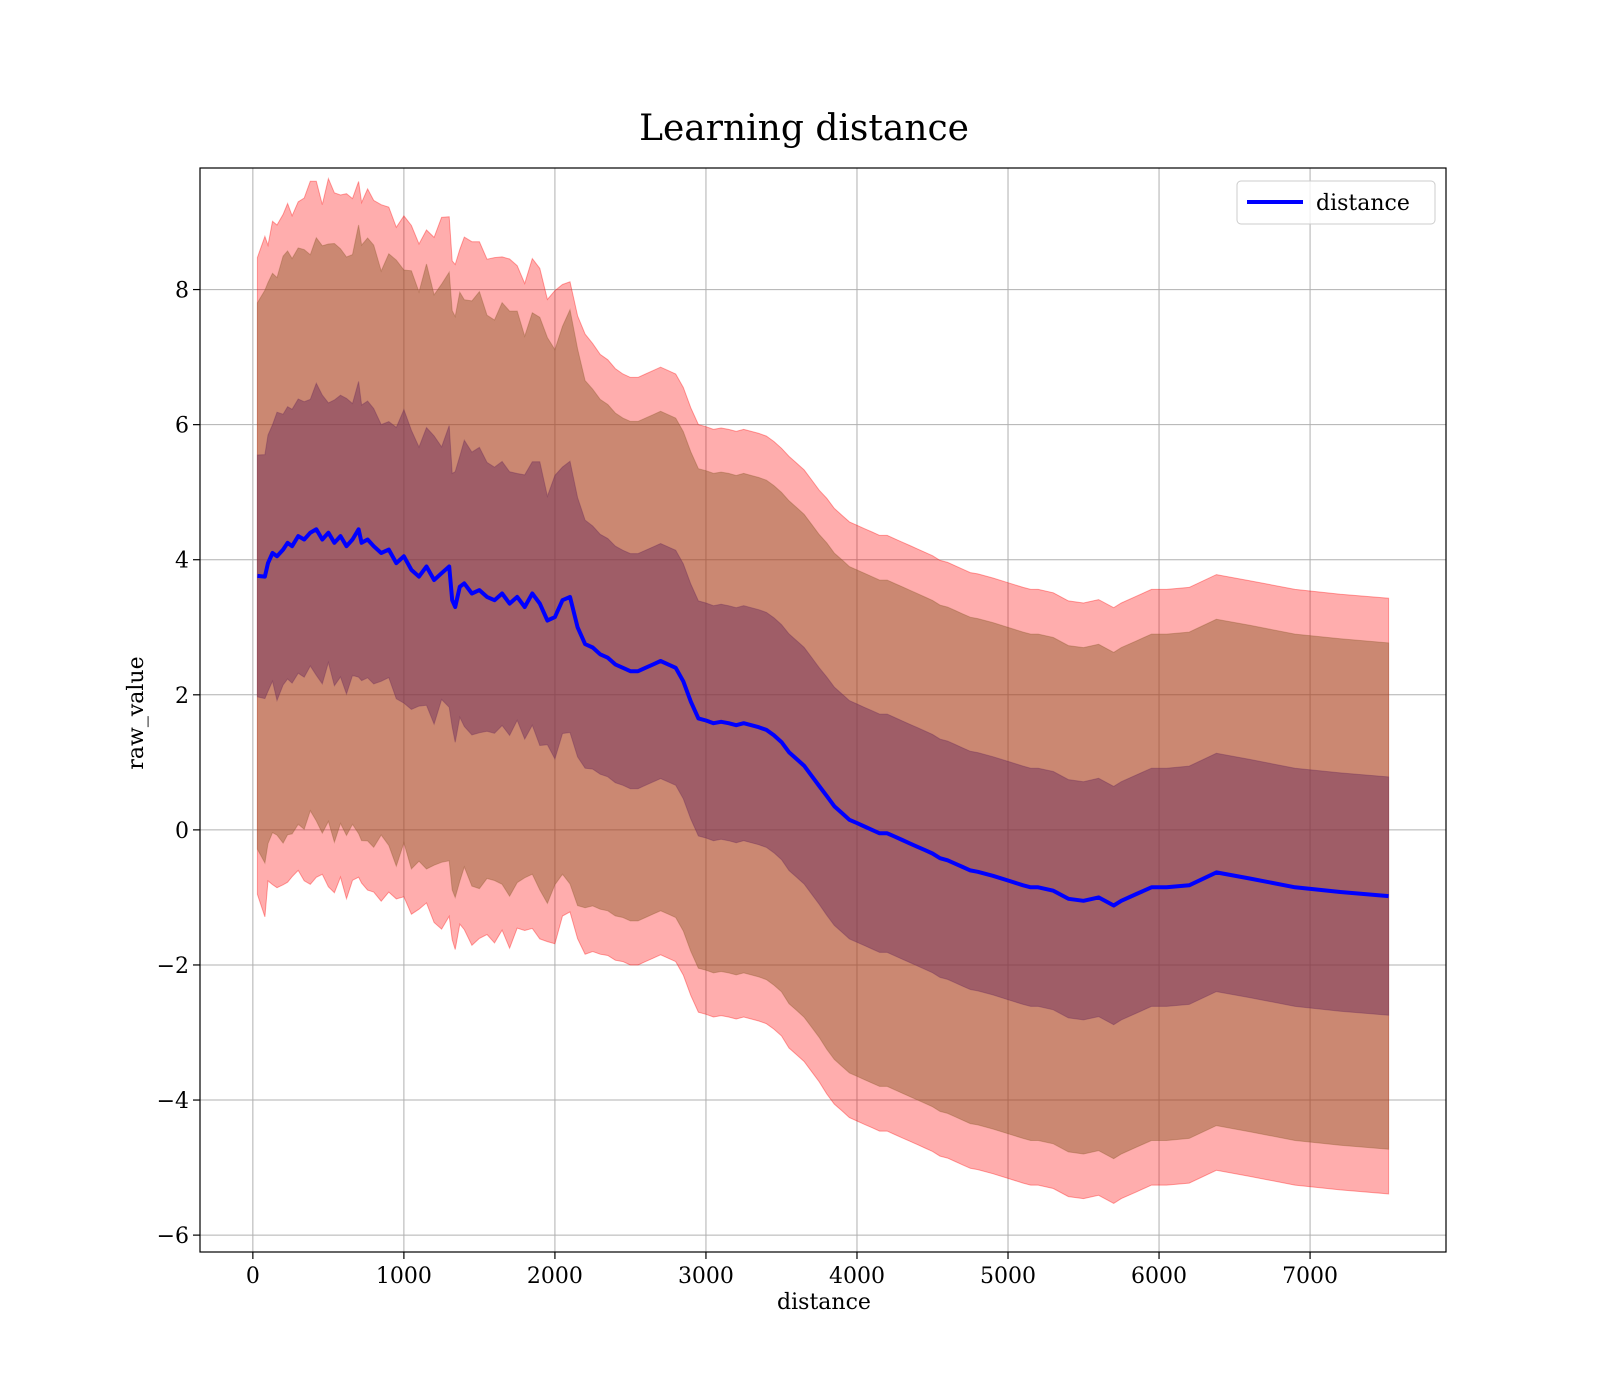 This screenshot has height=1400, width=1600. Describe the element at coordinates (173, 1101) in the screenshot. I see `y-tick-label-1: −4` at that location.